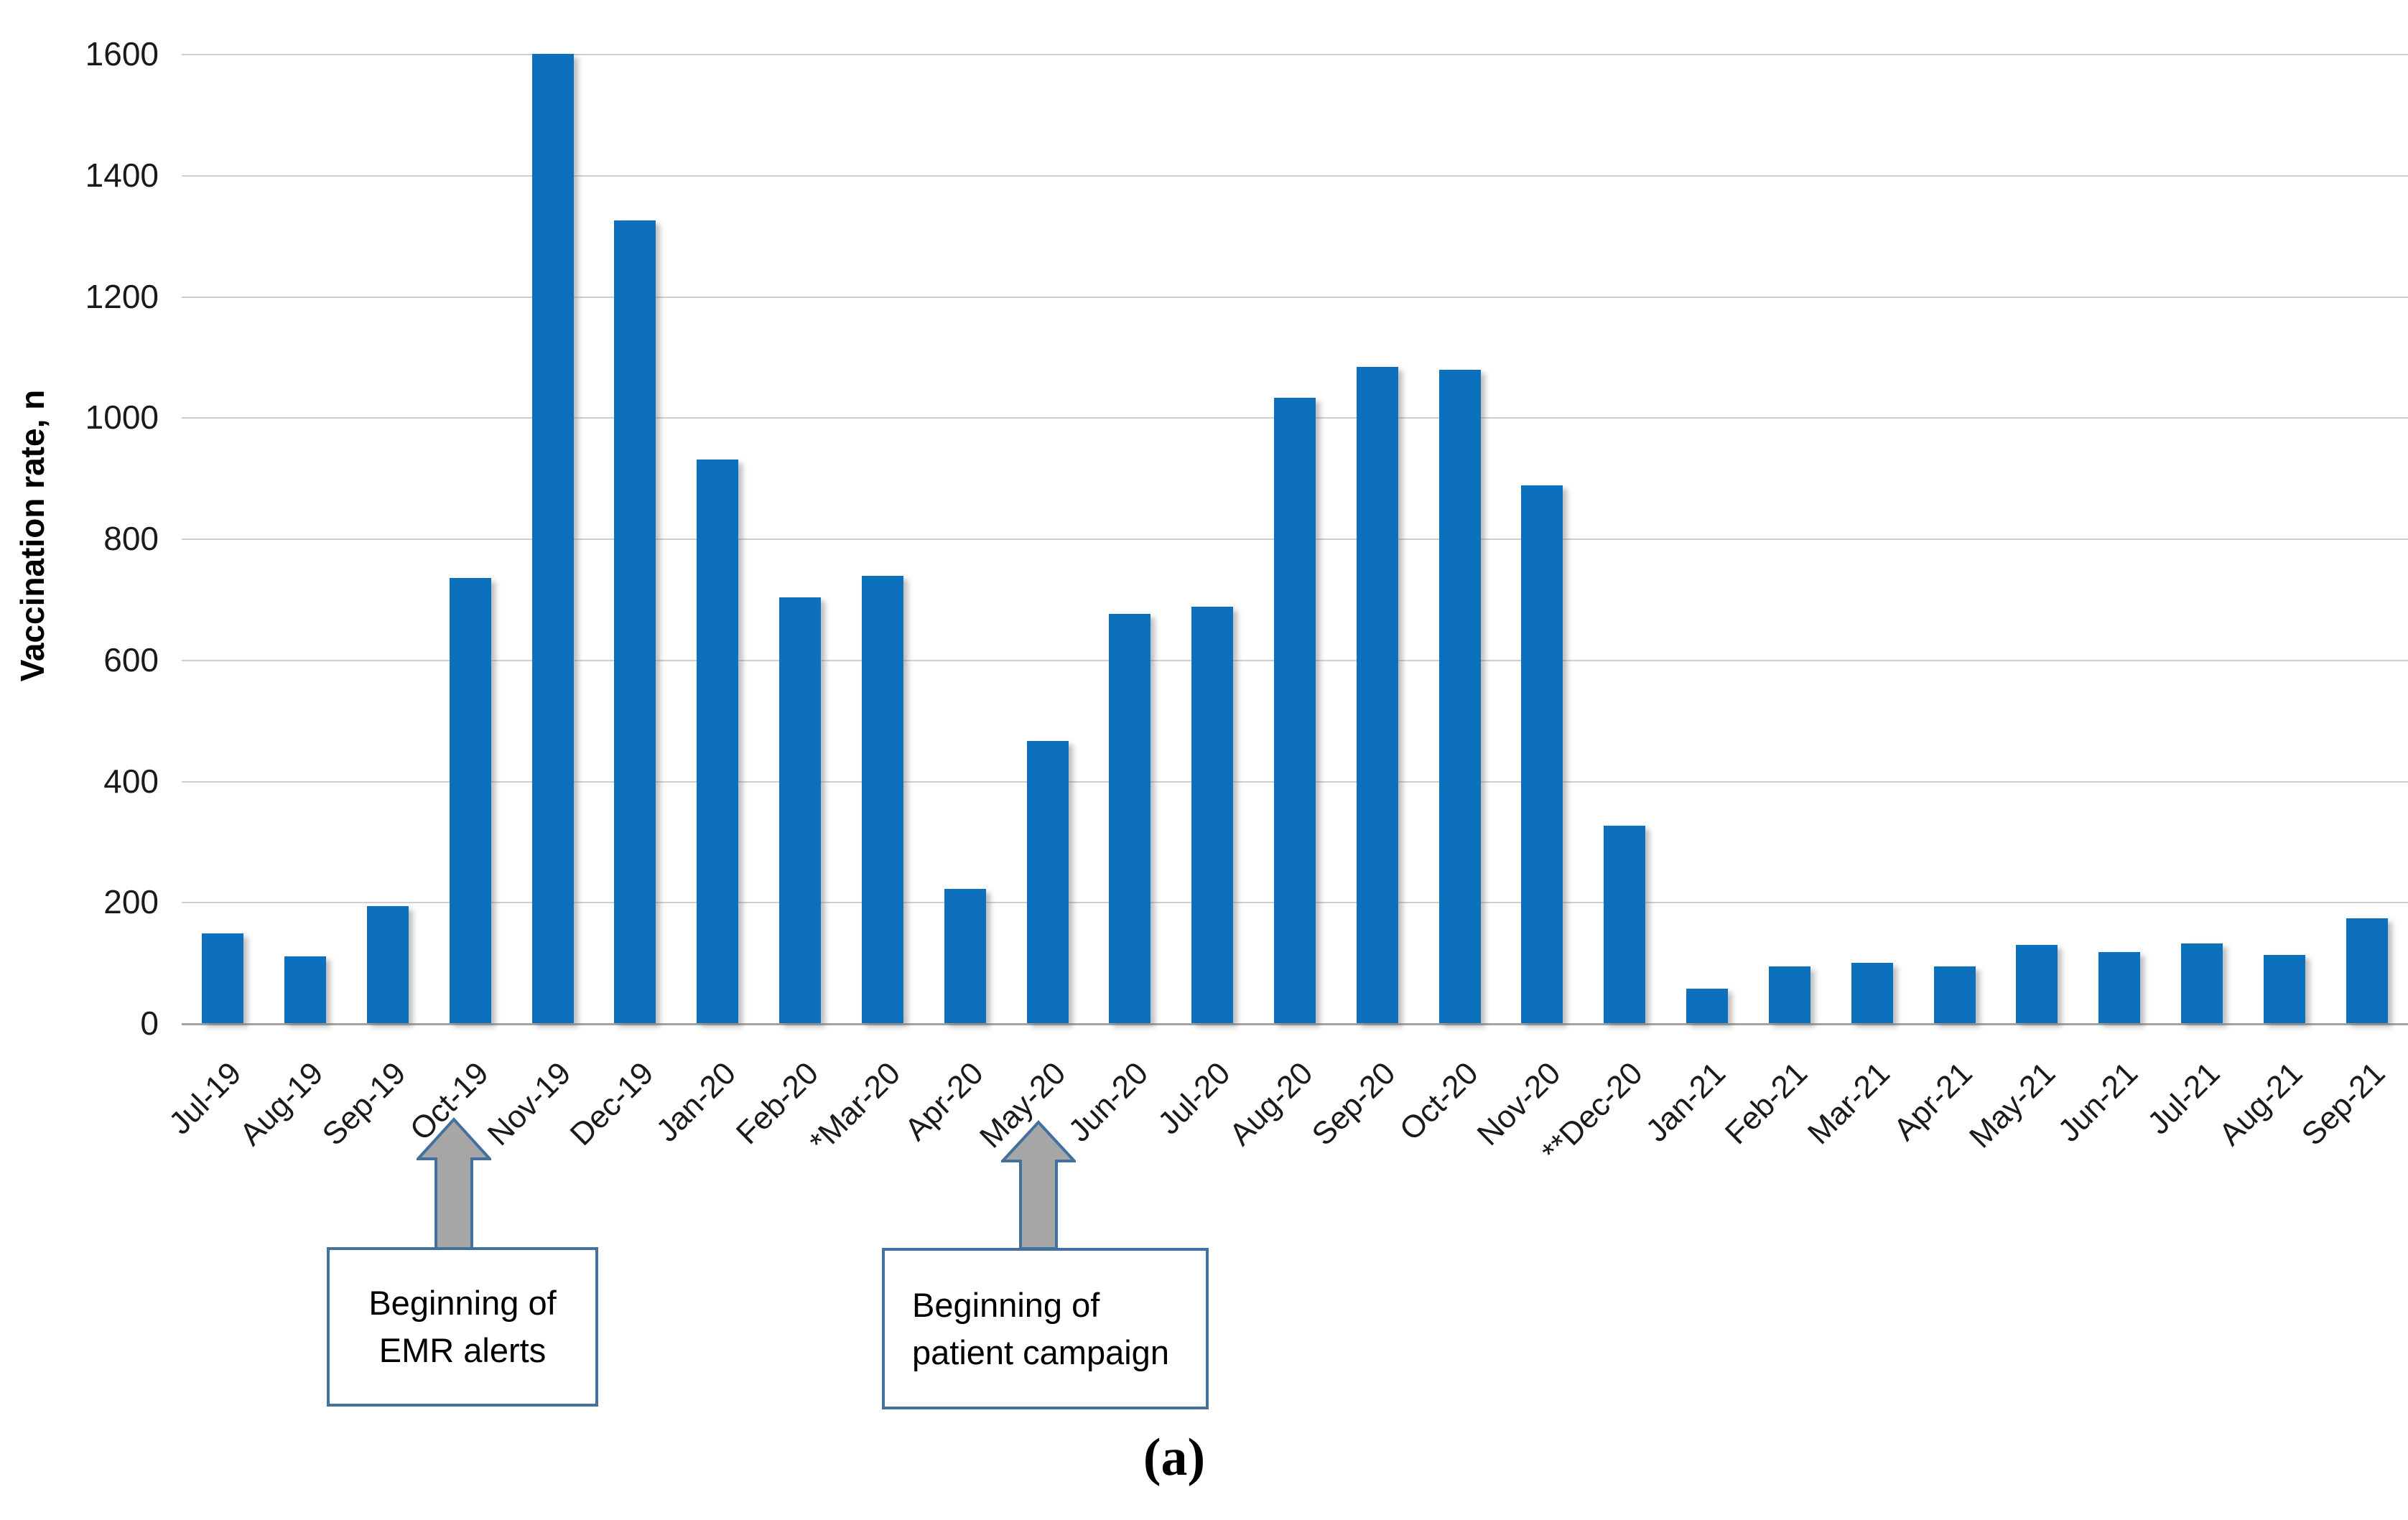  Describe the element at coordinates (1271, 1103) in the screenshot. I see `x-tick-label: Aug-20` at that location.